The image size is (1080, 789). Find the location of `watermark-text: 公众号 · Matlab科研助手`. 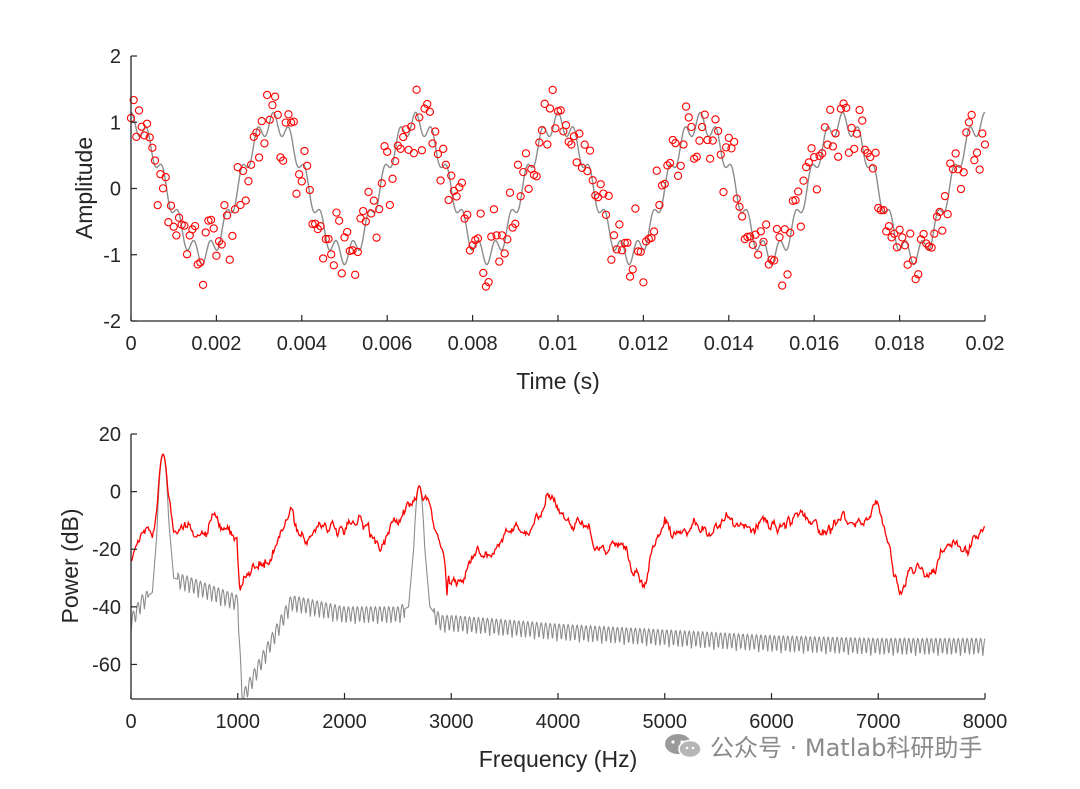

watermark-text: 公众号 · Matlab科研助手 is located at coordinates (846, 748).